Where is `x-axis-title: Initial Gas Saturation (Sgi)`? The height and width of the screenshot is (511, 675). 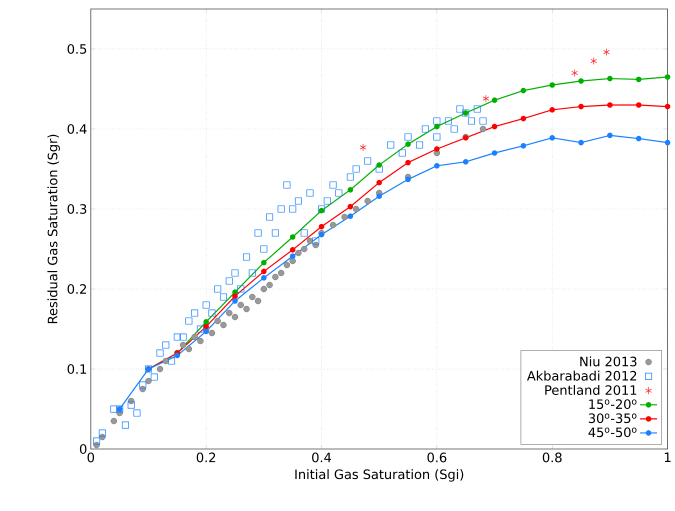 x-axis-title: Initial Gas Saturation (Sgi) is located at coordinates (379, 475).